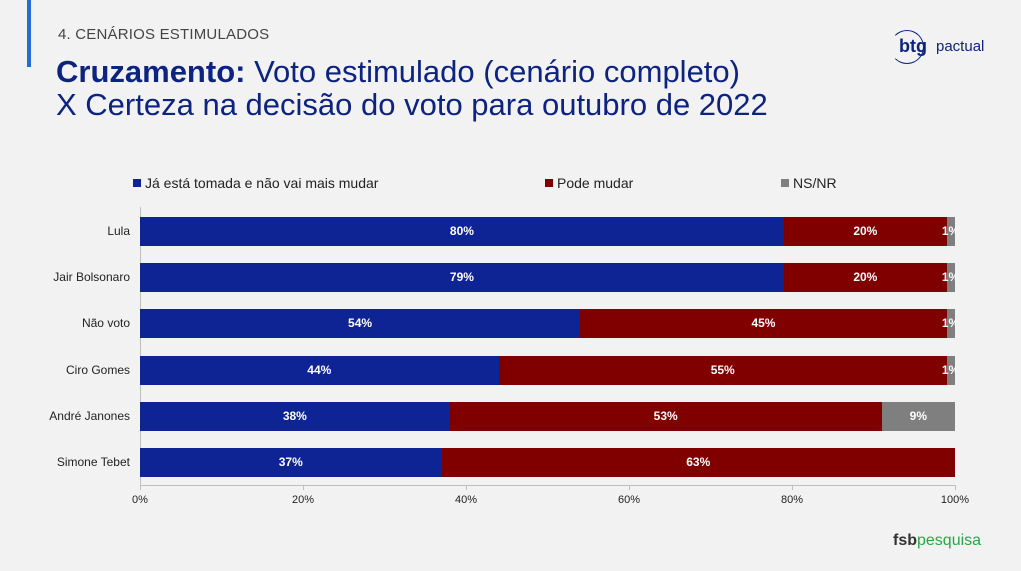 Image resolution: width=1021 pixels, height=571 pixels. I want to click on fsb-pesquisa-logo: fsbpesquisa, so click(937, 541).